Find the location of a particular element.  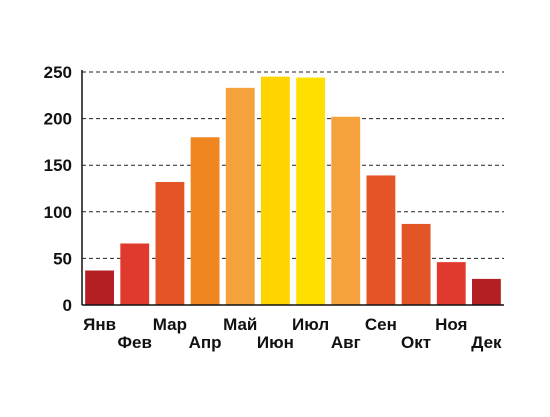

x-category-label: Сен is located at coordinates (381, 324).